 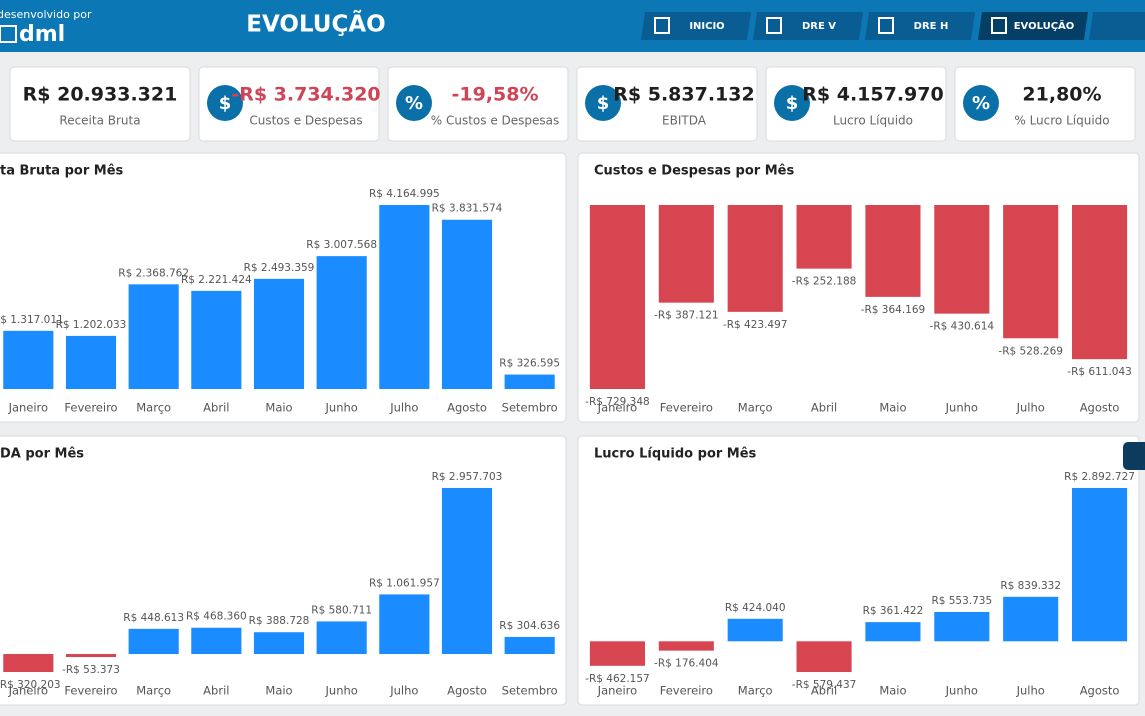 I want to click on kpi-value: 21,80%, so click(x=1061, y=95).